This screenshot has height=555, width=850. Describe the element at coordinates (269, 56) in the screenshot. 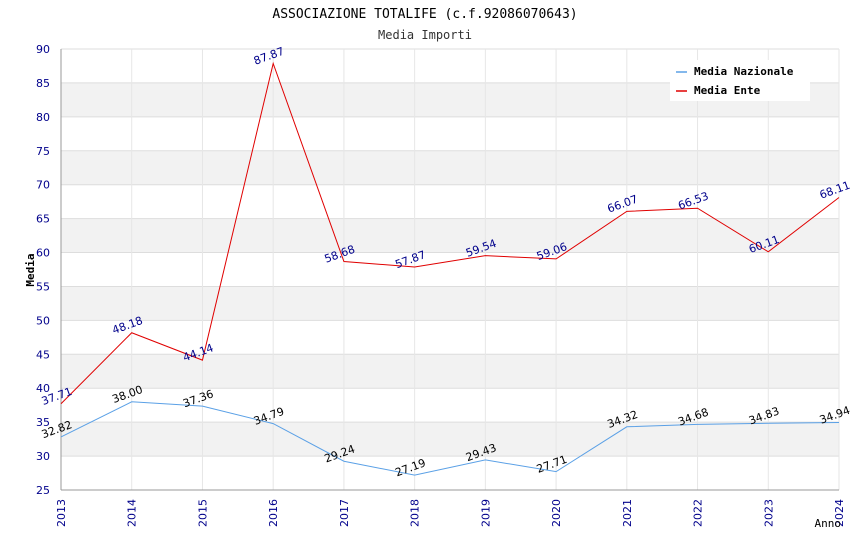

I see `data-label-media-ente: 87.87` at that location.